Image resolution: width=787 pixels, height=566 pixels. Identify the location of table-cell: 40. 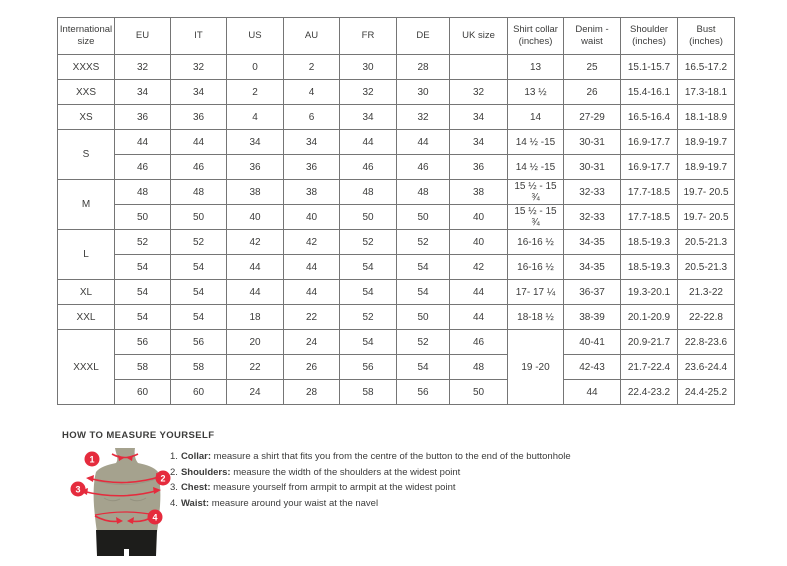
(255, 217).